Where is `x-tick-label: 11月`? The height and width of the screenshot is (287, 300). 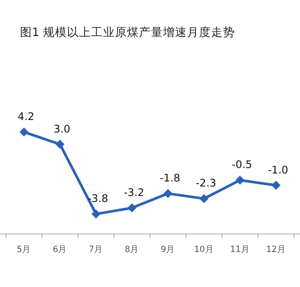
x-tick-label: 11月 is located at coordinates (240, 250).